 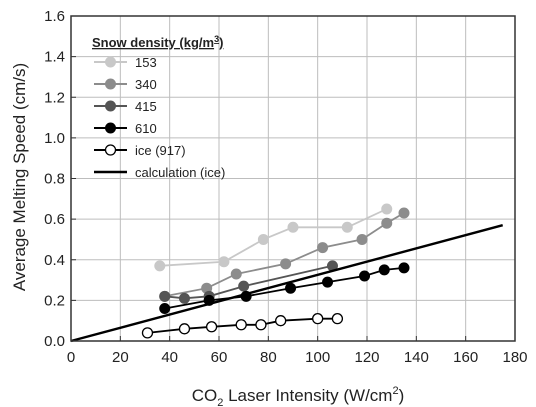 I want to click on x-tick-label: 40, so click(x=169, y=357).